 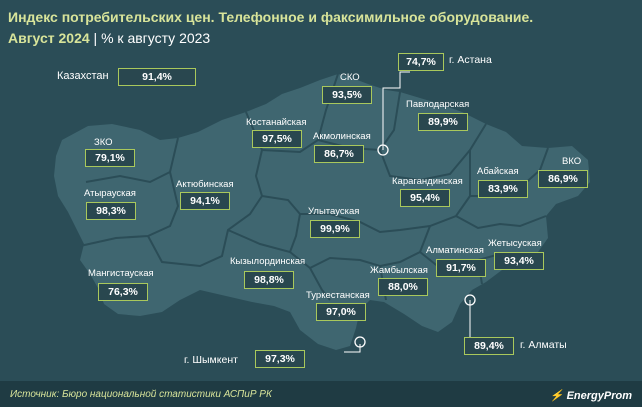 I want to click on city-value: 97,3%, so click(x=280, y=359).